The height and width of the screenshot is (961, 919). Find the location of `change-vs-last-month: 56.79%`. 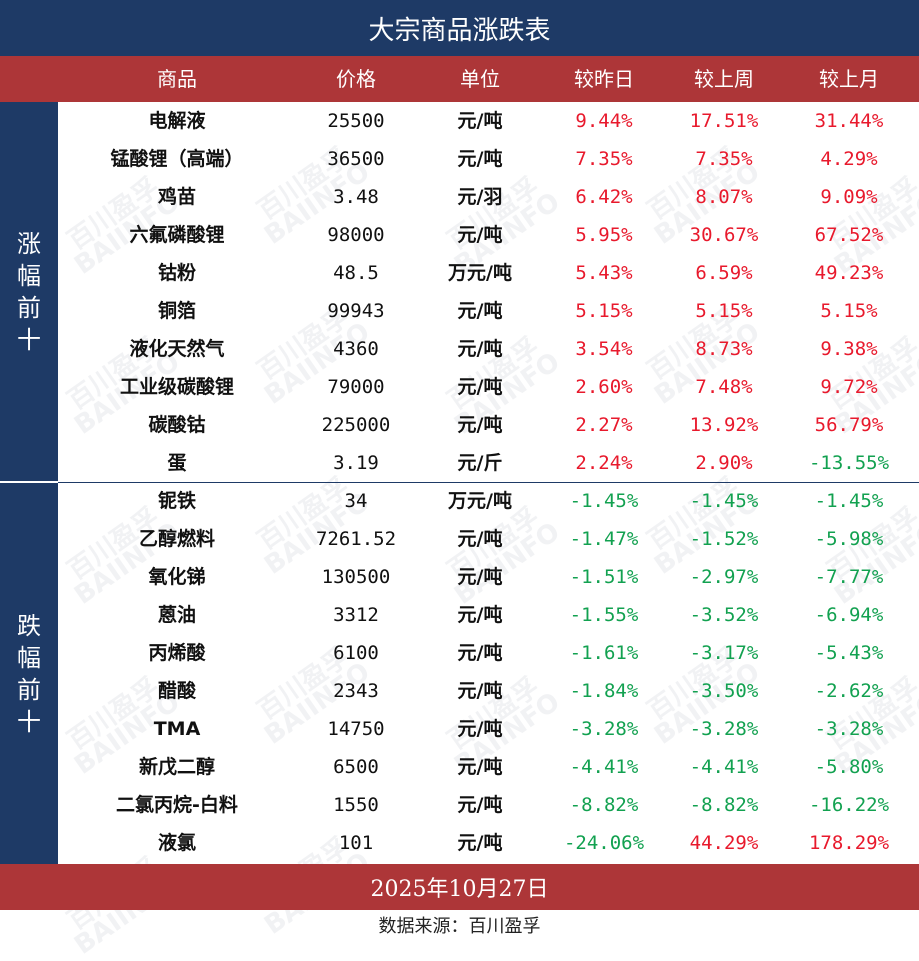

change-vs-last-month: 56.79% is located at coordinates (849, 425).